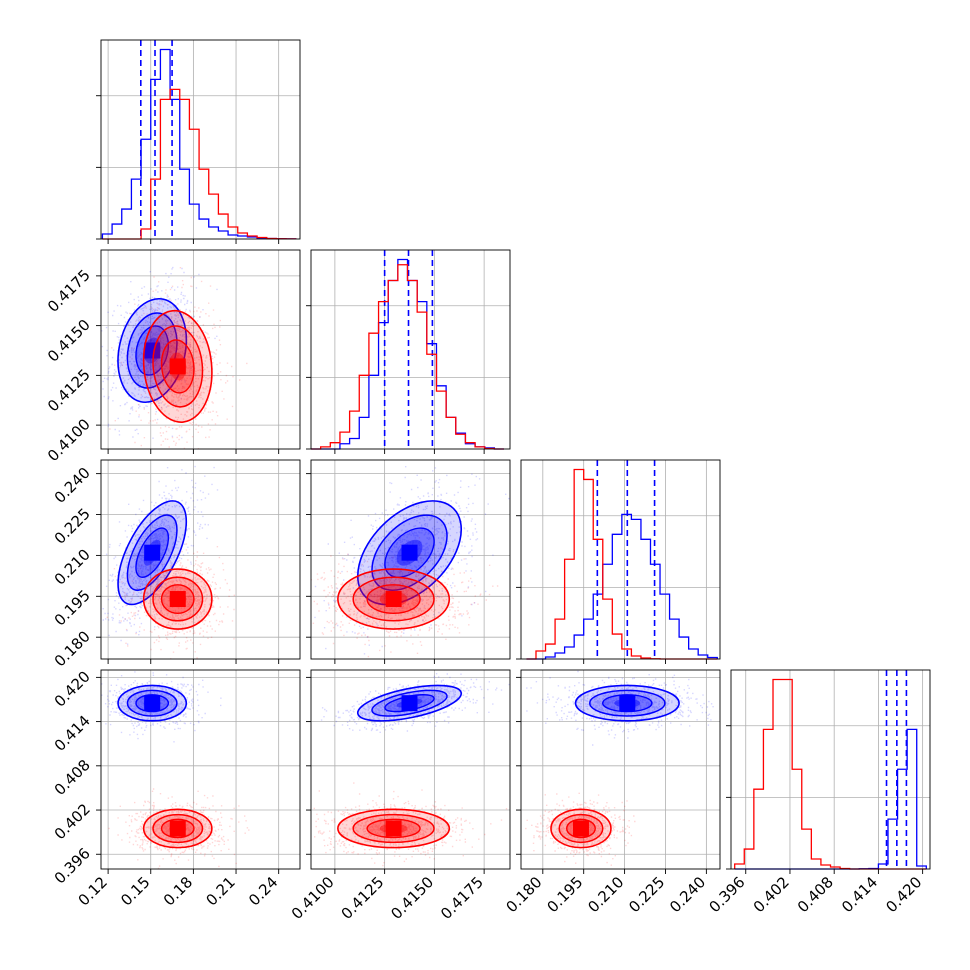  I want to click on x-tick-label: 0.195, so click(564, 894).